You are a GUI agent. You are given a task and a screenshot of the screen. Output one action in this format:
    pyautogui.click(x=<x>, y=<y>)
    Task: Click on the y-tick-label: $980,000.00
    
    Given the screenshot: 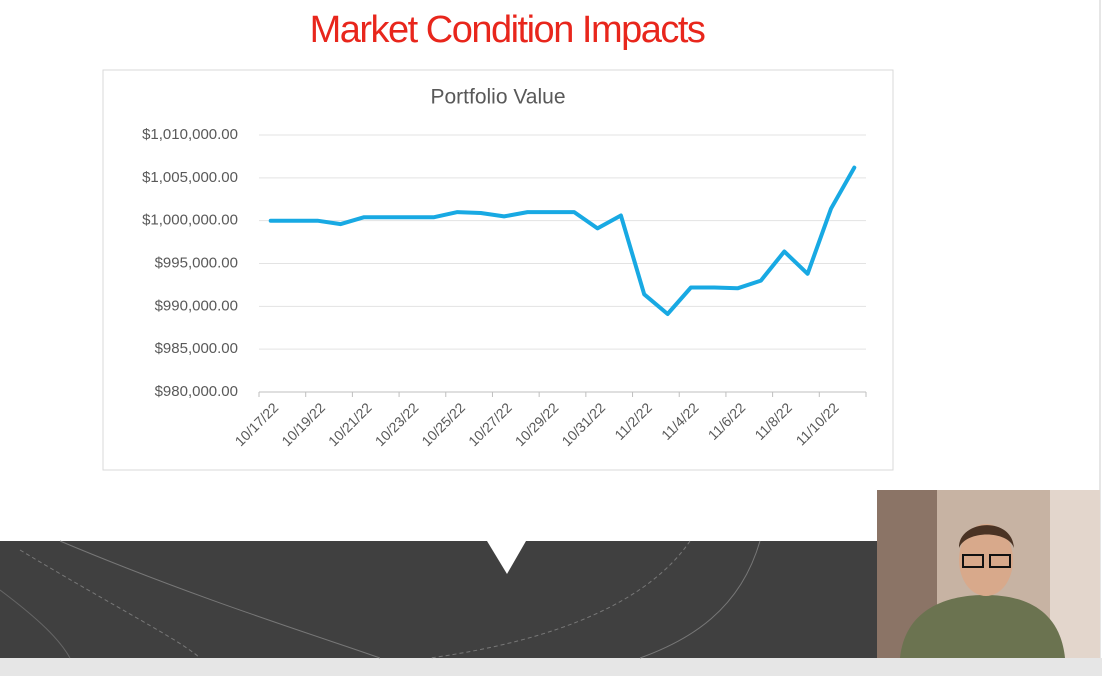 What is the action you would take?
    pyautogui.click(x=196, y=391)
    